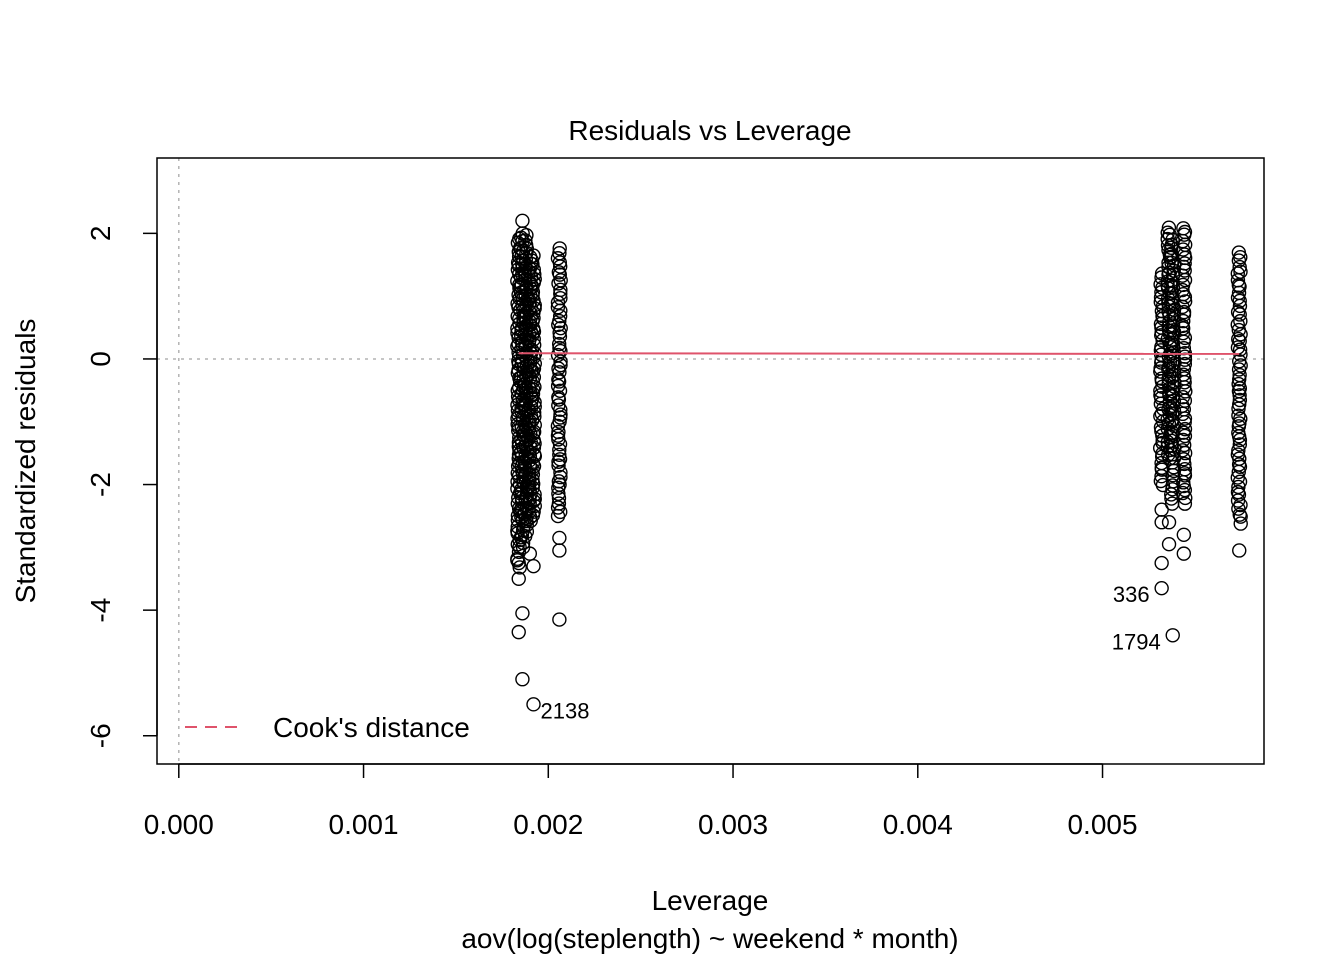  What do you see at coordinates (1136, 641) in the screenshot?
I see `point-label: 1794` at bounding box center [1136, 641].